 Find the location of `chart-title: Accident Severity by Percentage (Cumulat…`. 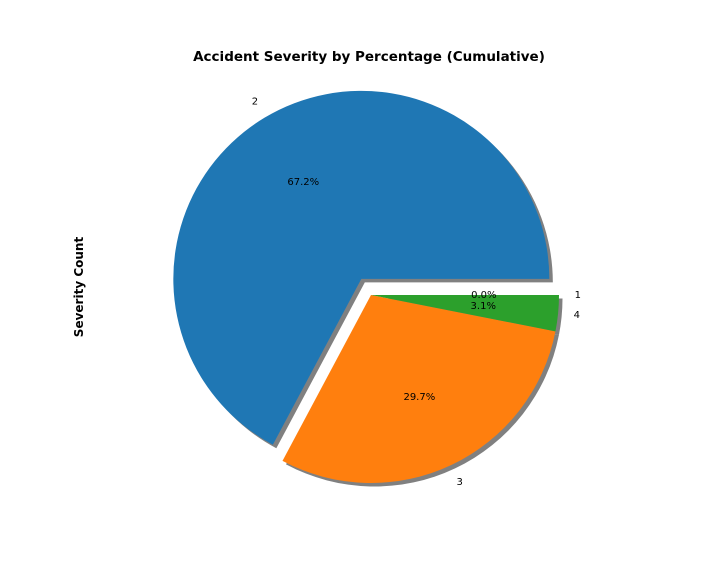

chart-title: Accident Severity by Percentage (Cumulat… is located at coordinates (369, 57).